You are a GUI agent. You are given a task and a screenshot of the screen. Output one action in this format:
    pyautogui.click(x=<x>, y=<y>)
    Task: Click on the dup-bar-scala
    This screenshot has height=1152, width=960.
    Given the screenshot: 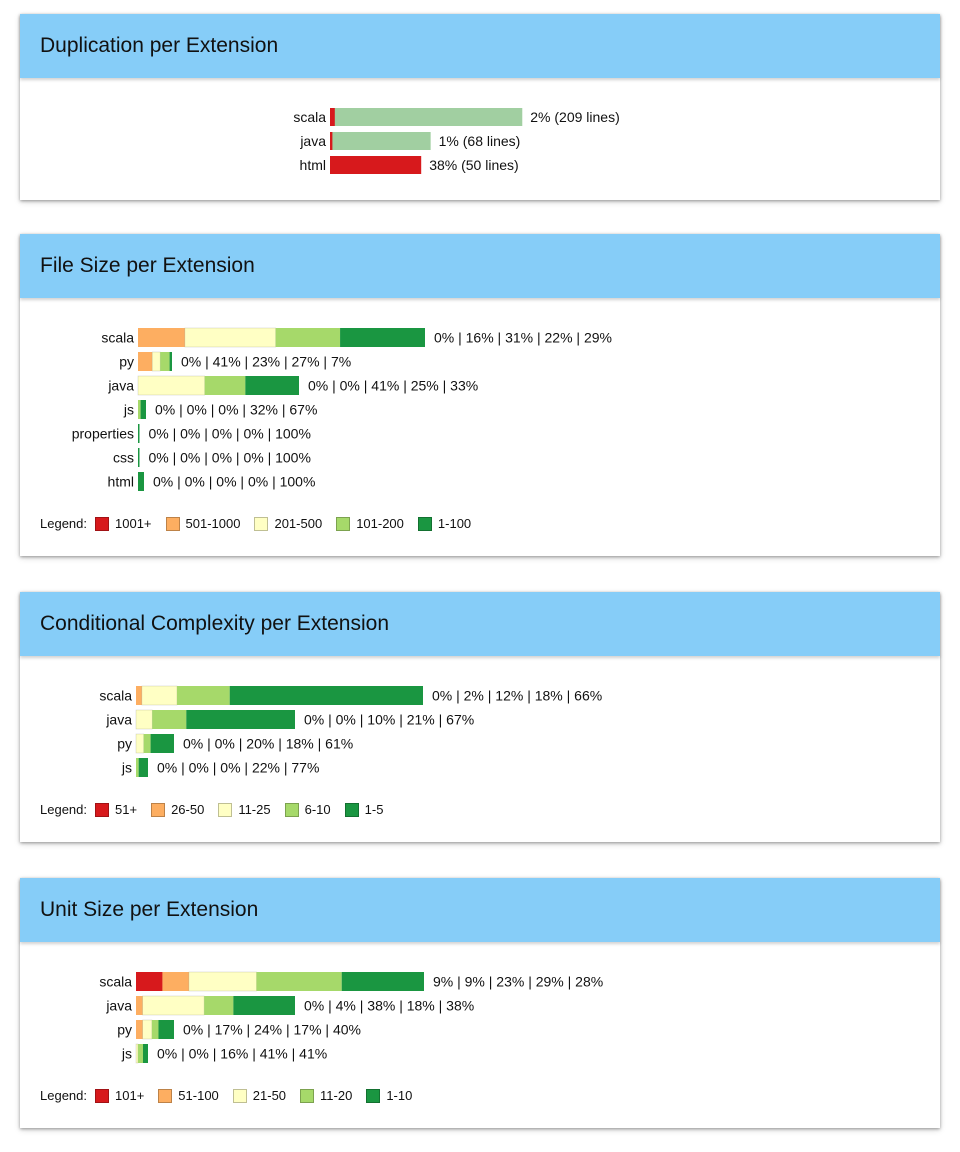 What is the action you would take?
    pyautogui.click(x=426, y=117)
    